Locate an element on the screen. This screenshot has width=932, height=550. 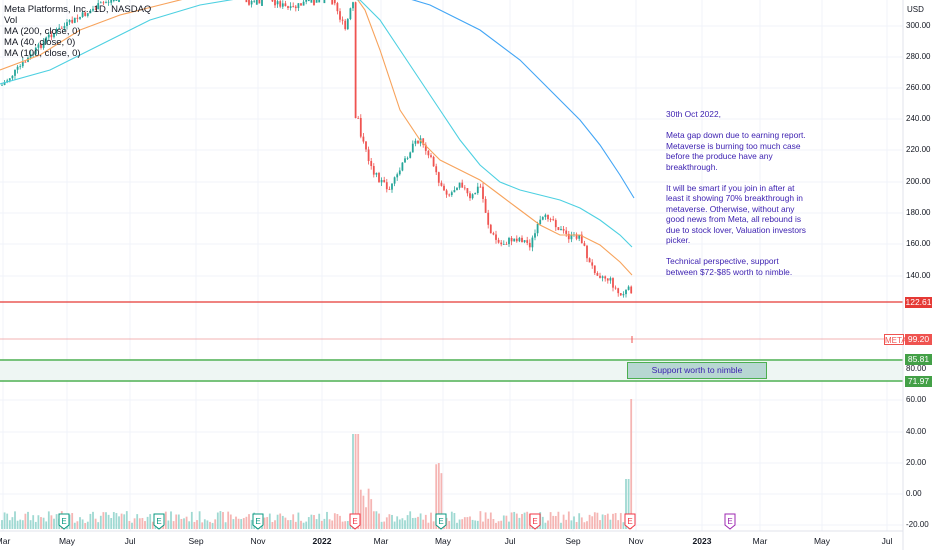
legend-symbol-title: Meta Platforms, Inc., 1D, NASDAQ is located at coordinates (78, 9).